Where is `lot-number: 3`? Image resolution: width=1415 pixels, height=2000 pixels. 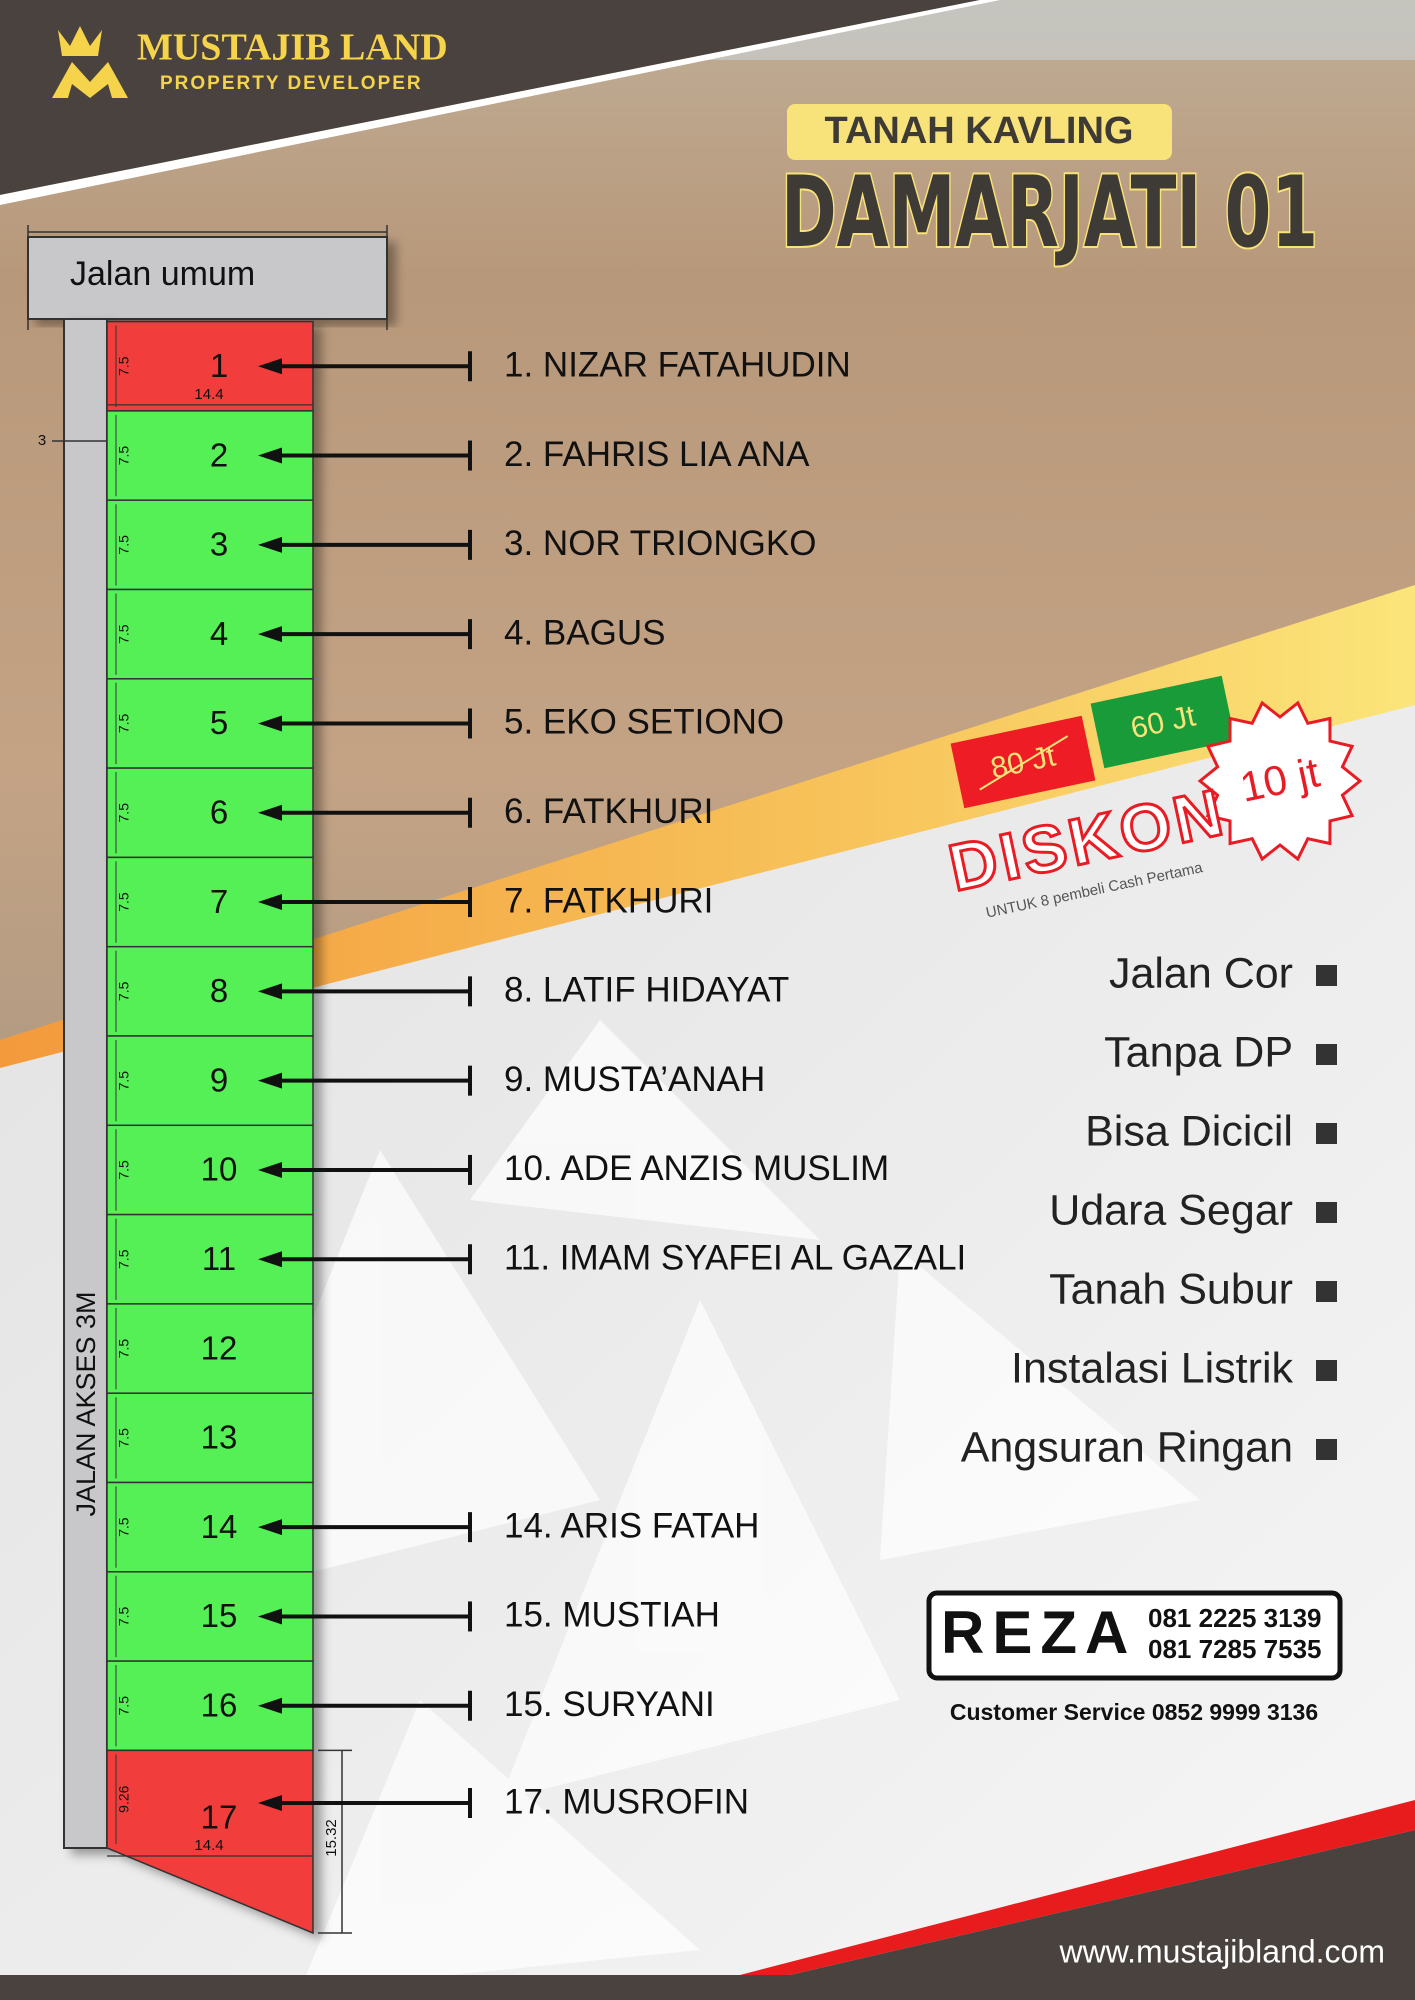 lot-number: 3 is located at coordinates (219, 544).